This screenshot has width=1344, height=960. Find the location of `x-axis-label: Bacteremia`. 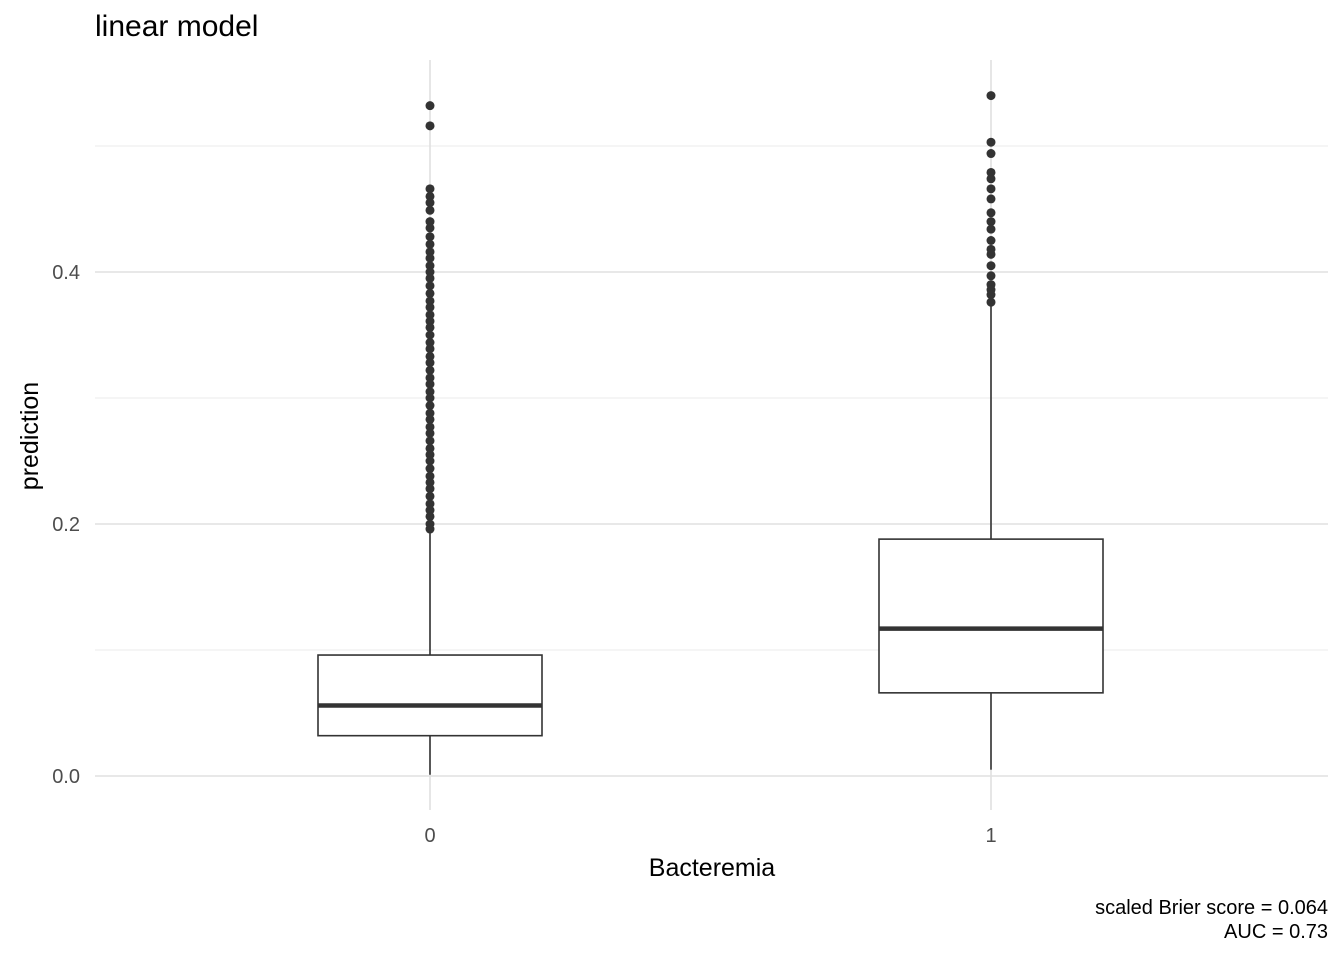

x-axis-label: Bacteremia is located at coordinates (712, 868).